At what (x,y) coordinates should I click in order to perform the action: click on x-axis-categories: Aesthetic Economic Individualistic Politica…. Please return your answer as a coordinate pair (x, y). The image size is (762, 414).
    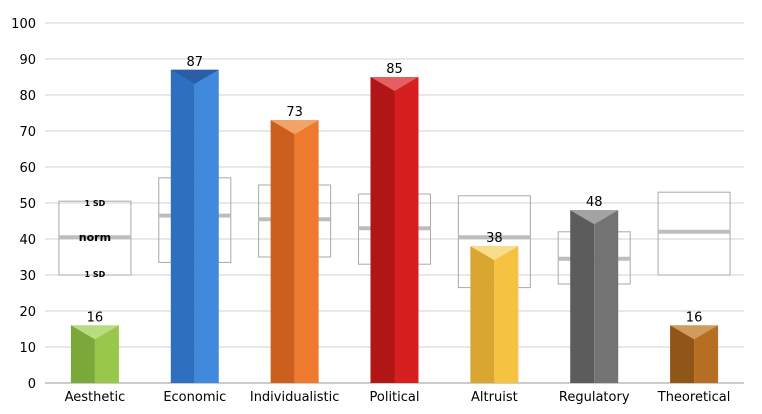
    Looking at the image, I should click on (398, 397).